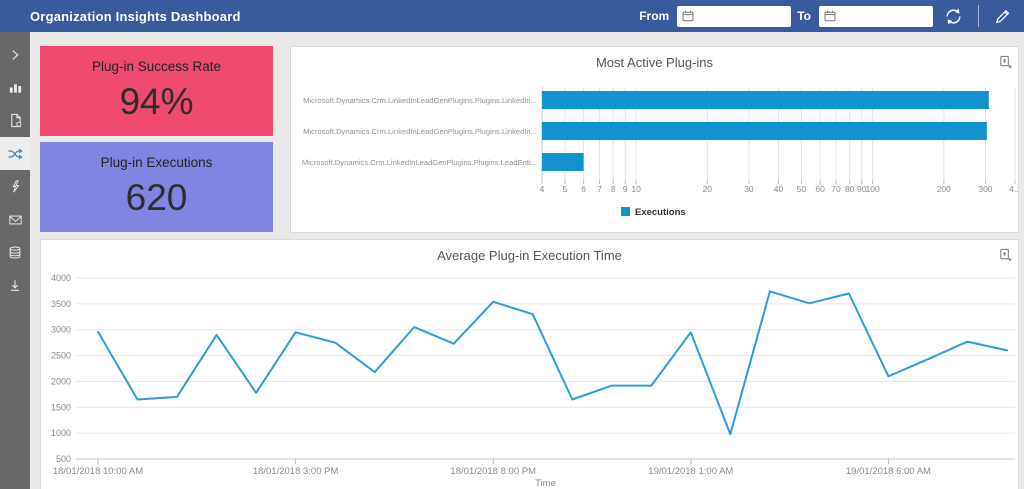 This screenshot has height=489, width=1024. I want to click on svg-text: 4, so click(542, 189).